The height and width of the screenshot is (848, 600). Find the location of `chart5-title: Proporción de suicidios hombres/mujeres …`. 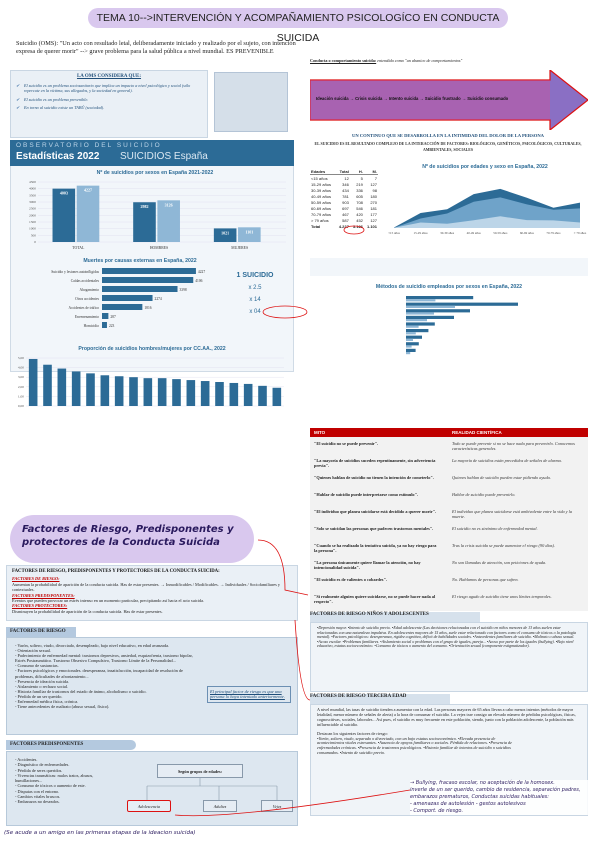

chart5-title: Proporción de suicidios hombres/mujeres … is located at coordinates (152, 349).